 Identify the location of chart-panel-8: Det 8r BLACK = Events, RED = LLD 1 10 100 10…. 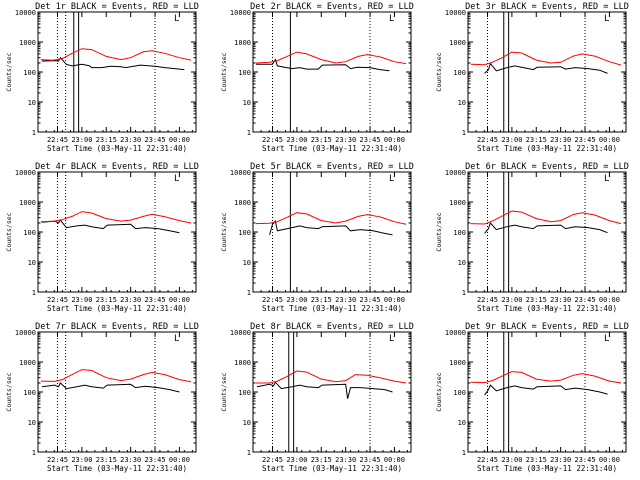
(317, 397).